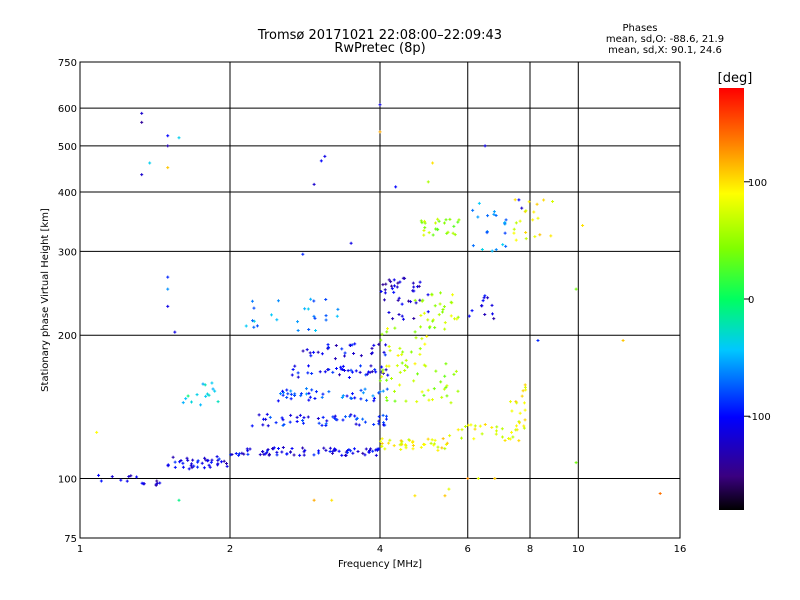  What do you see at coordinates (735, 78) in the screenshot?
I see `colorbar-label: [deg]` at bounding box center [735, 78].